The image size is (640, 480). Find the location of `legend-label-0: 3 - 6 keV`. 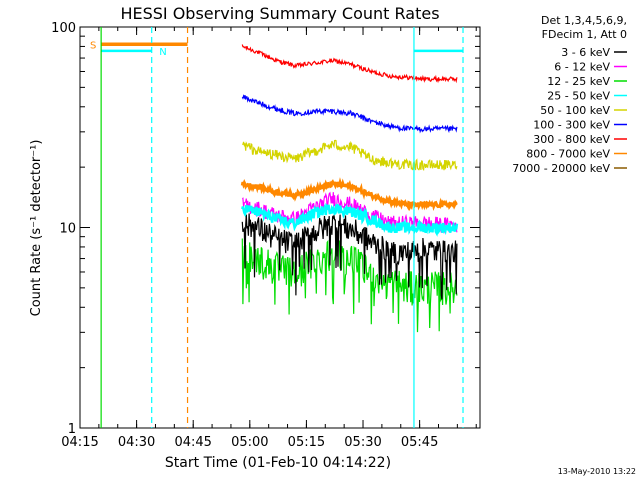

legend-label-0: 3 - 6 keV is located at coordinates (585, 52).